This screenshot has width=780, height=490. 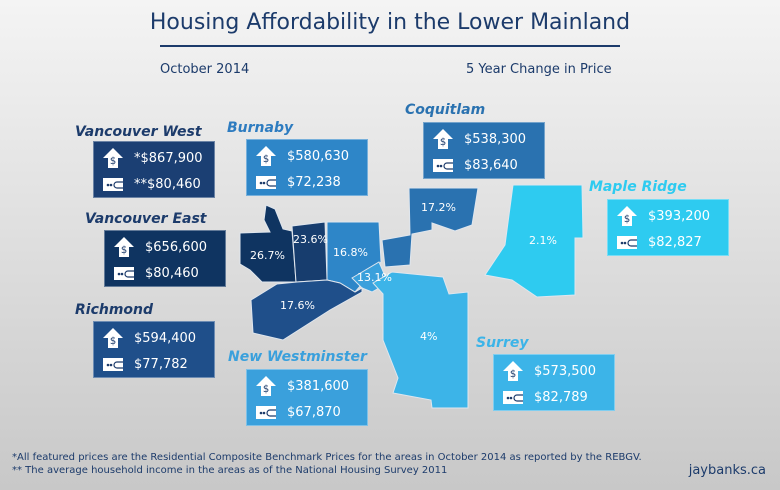 I want to click on price-value: $656,600, so click(x=176, y=247).